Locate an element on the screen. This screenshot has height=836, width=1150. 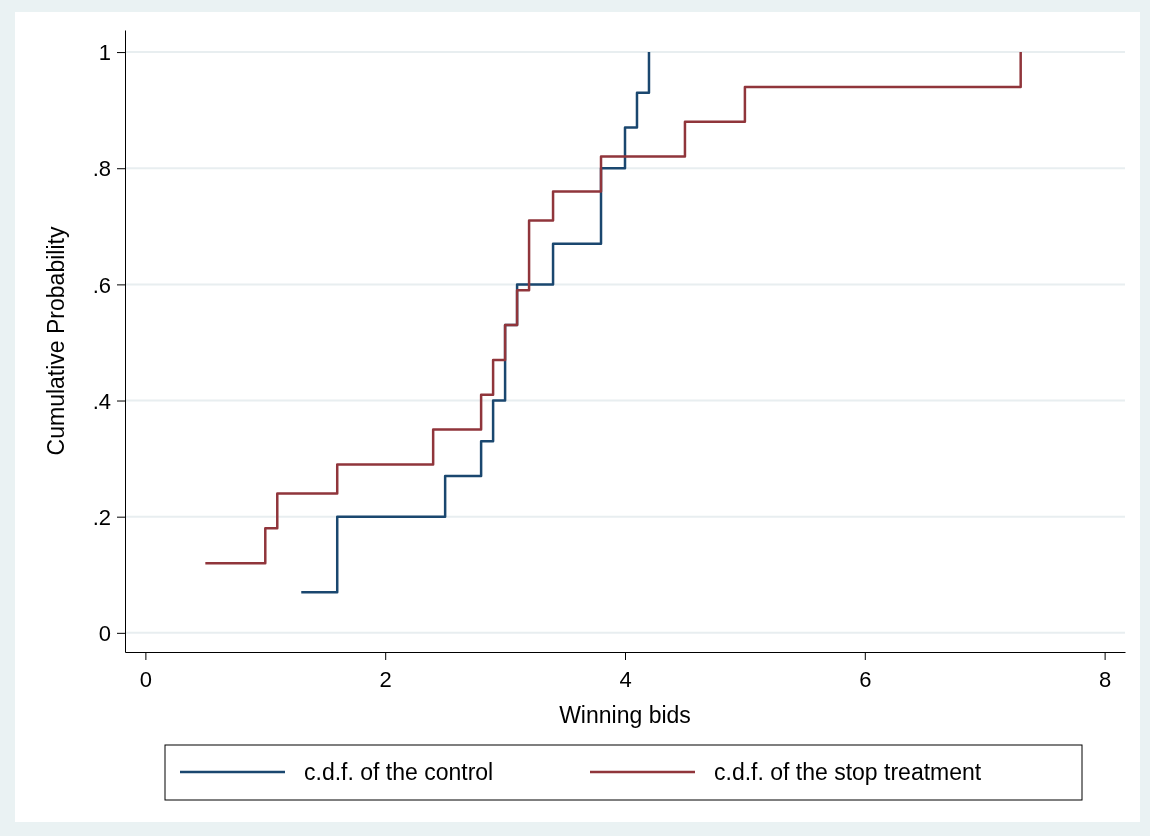
y-axis-title: Cumulative Probability is located at coordinates (56, 341).